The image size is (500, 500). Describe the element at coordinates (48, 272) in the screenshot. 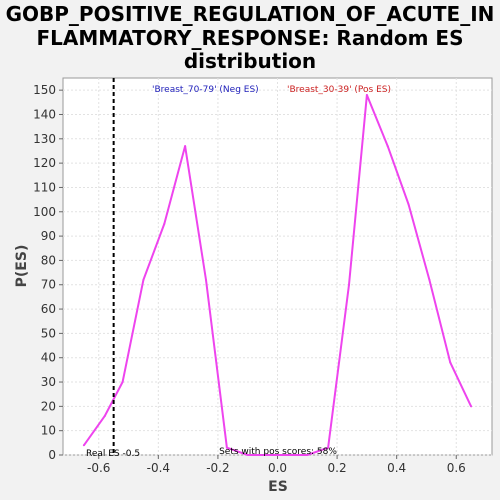

I see `y-axis-ticks: 0 10 20 30 40 50 60 70 80 90 100 110 120 130 140 150` at that location.